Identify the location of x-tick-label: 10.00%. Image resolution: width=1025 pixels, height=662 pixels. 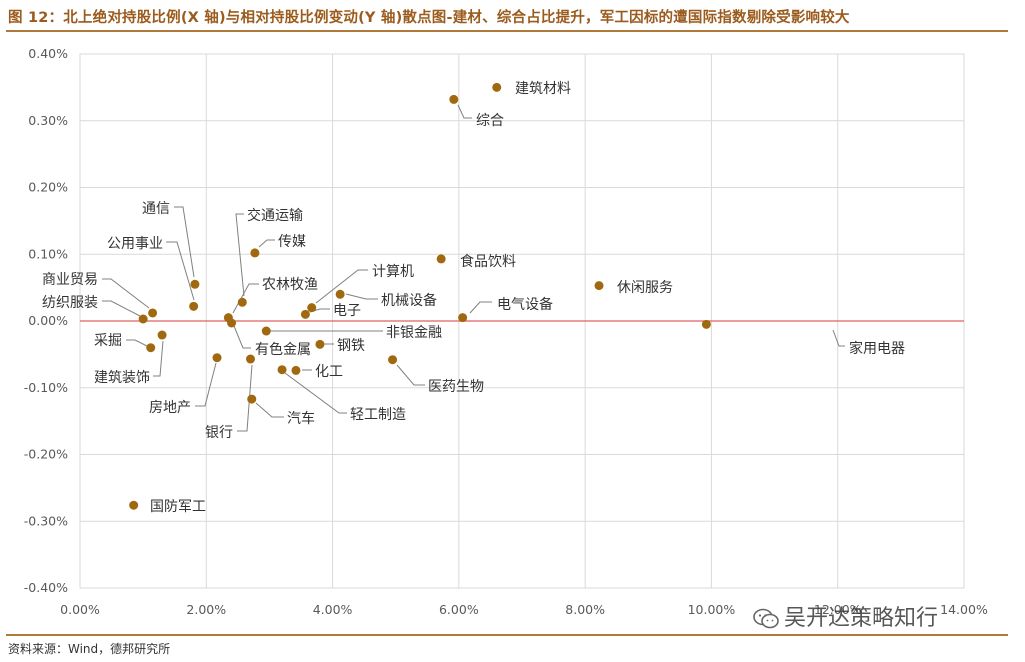
(712, 609).